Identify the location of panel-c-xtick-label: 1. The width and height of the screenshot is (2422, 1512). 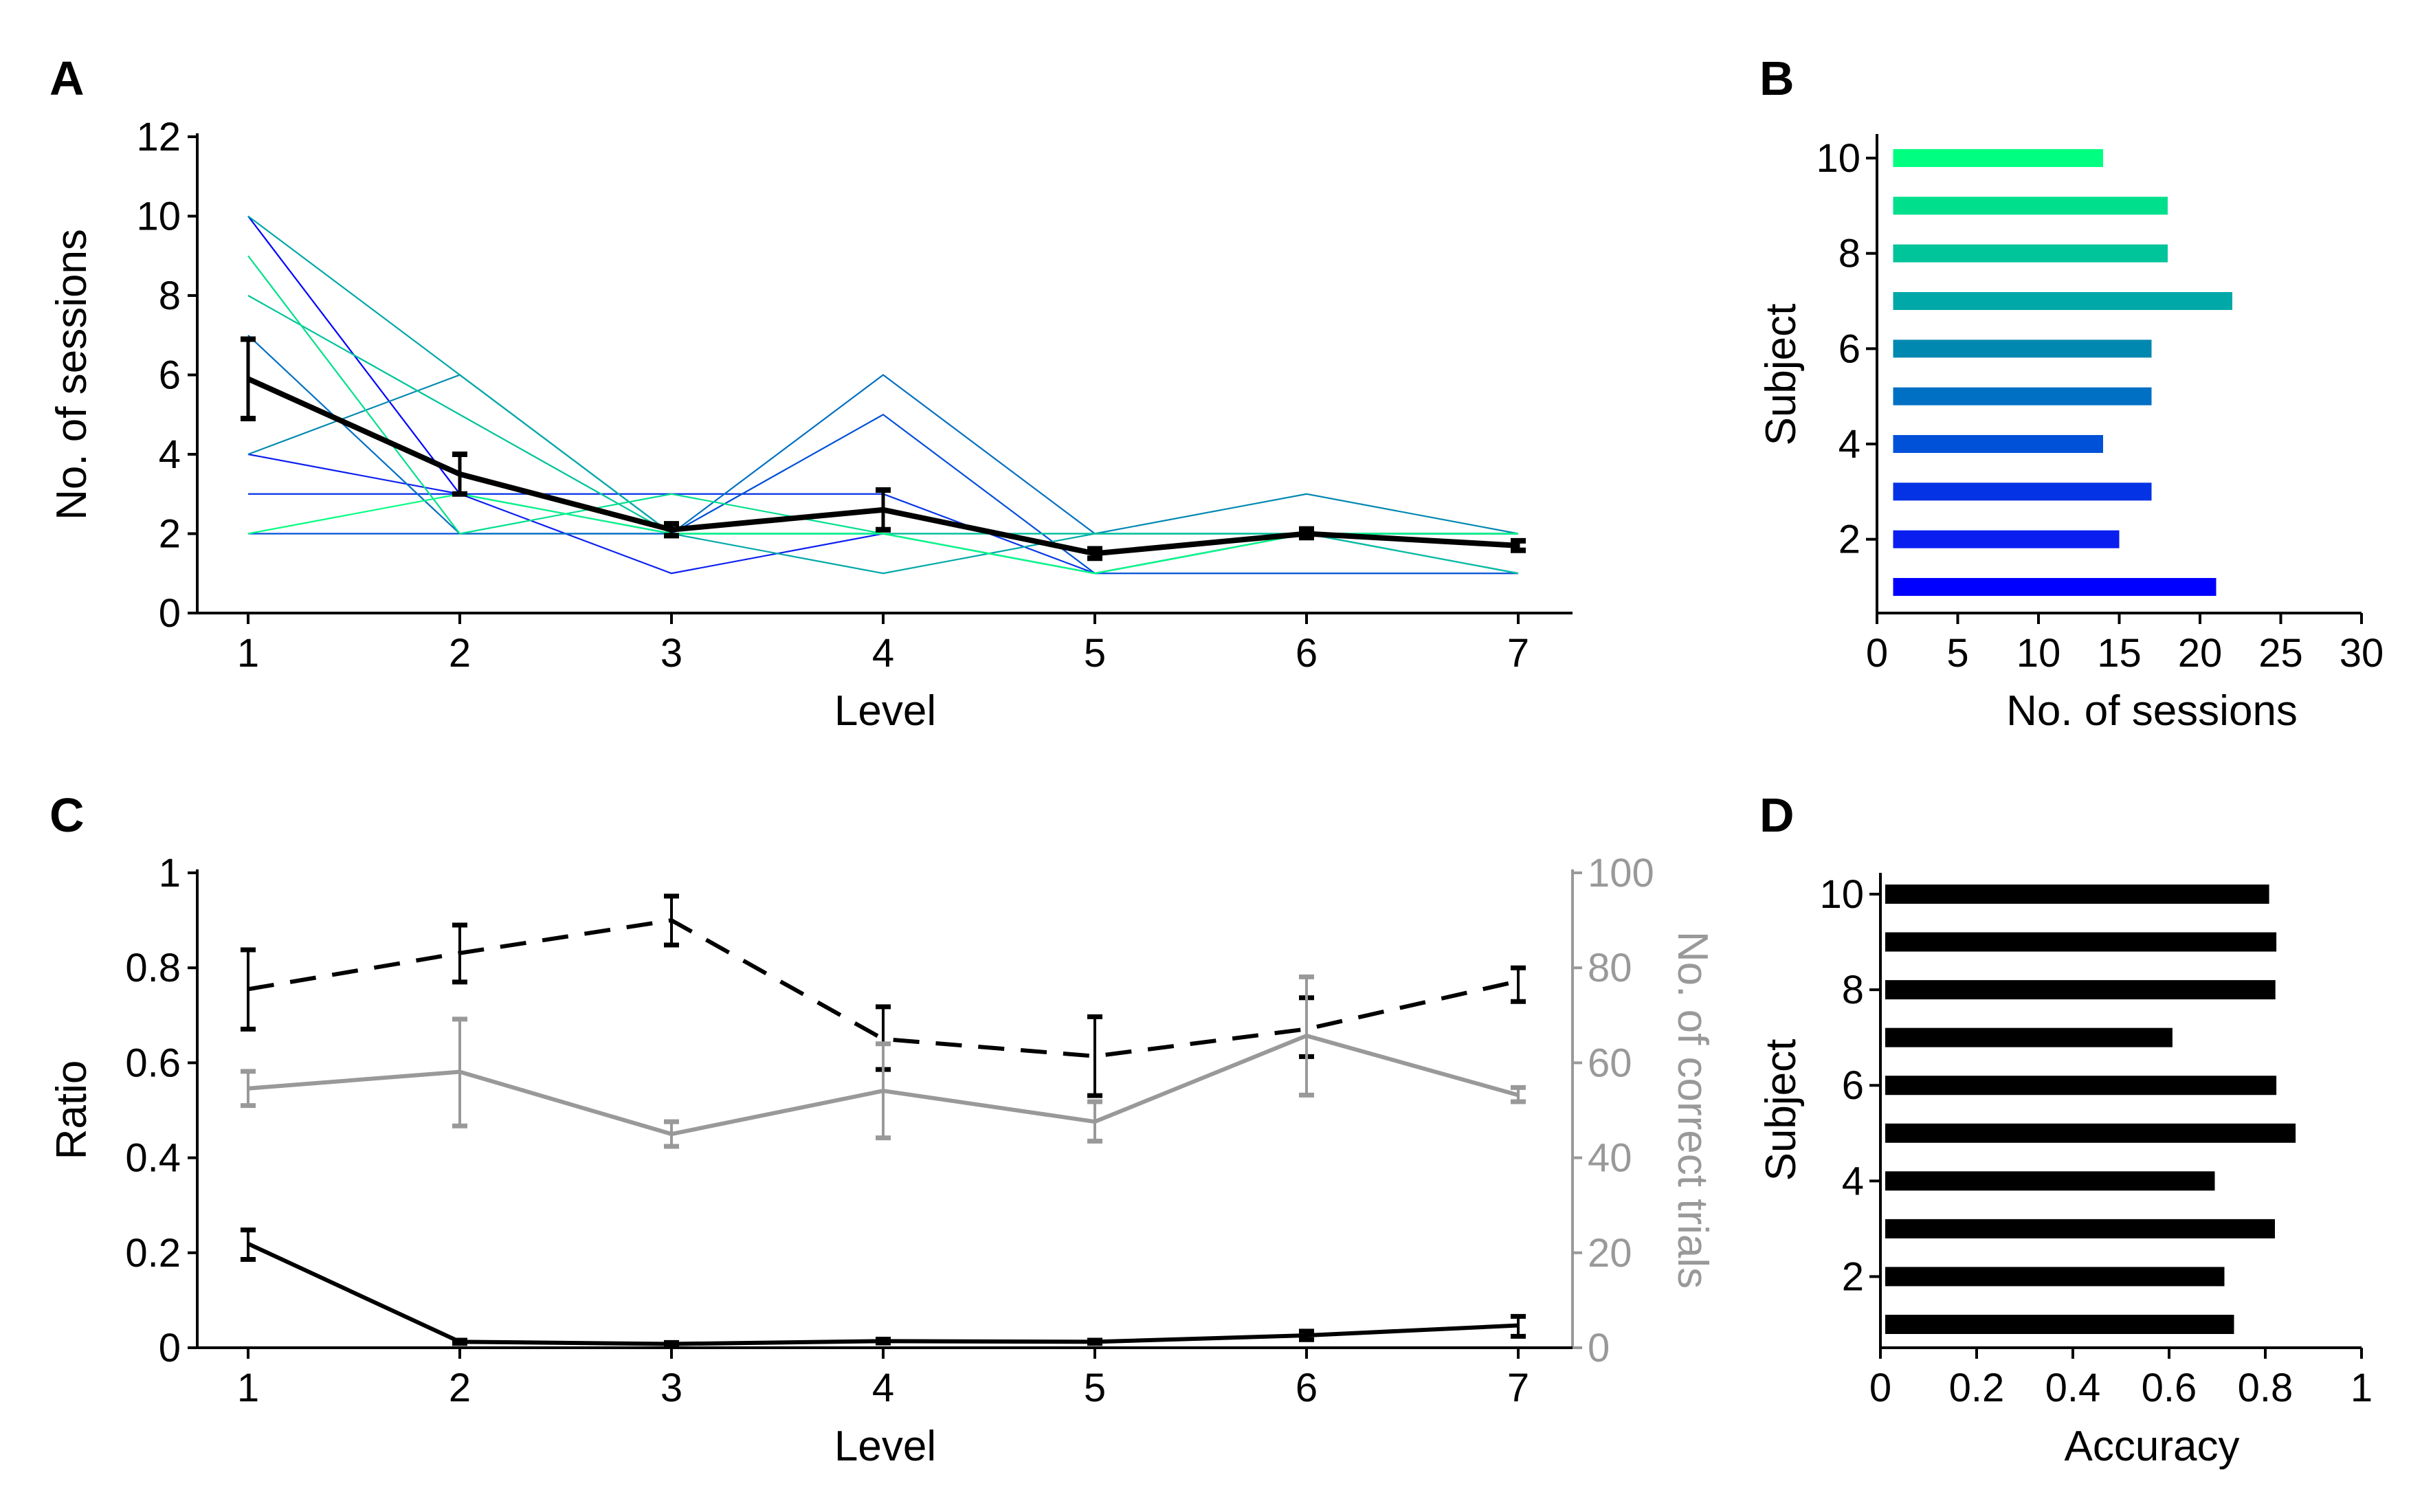
(248, 1388).